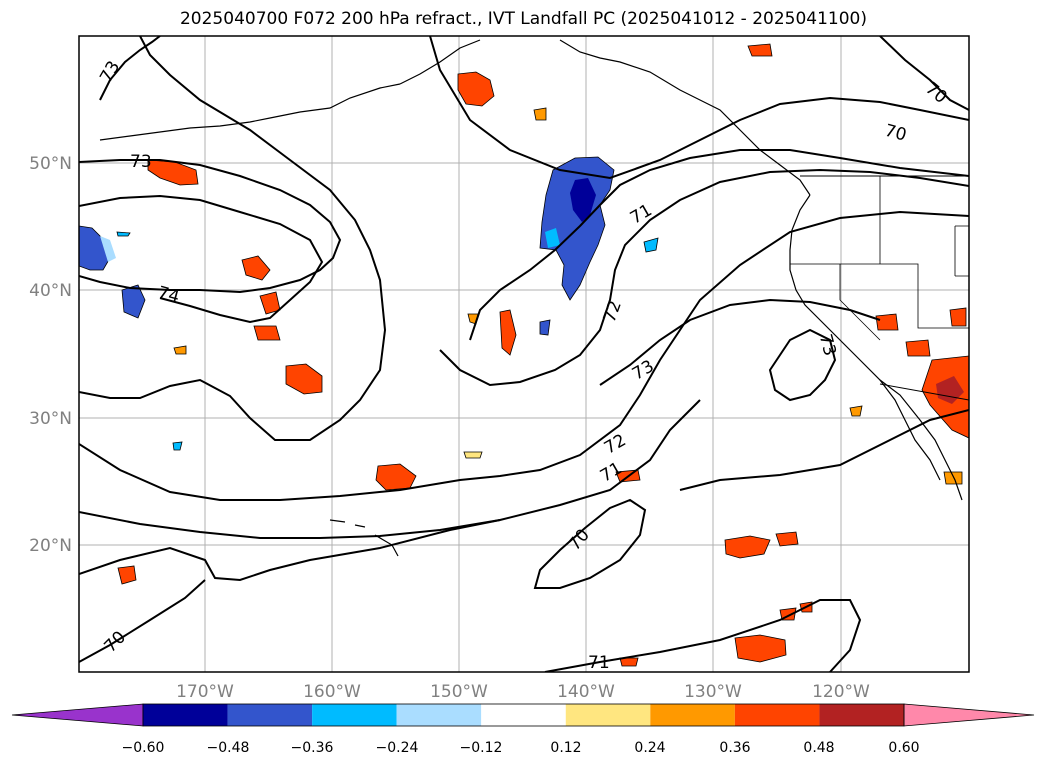  What do you see at coordinates (50, 546) in the screenshot?
I see `latitude-label: 20°N` at bounding box center [50, 546].